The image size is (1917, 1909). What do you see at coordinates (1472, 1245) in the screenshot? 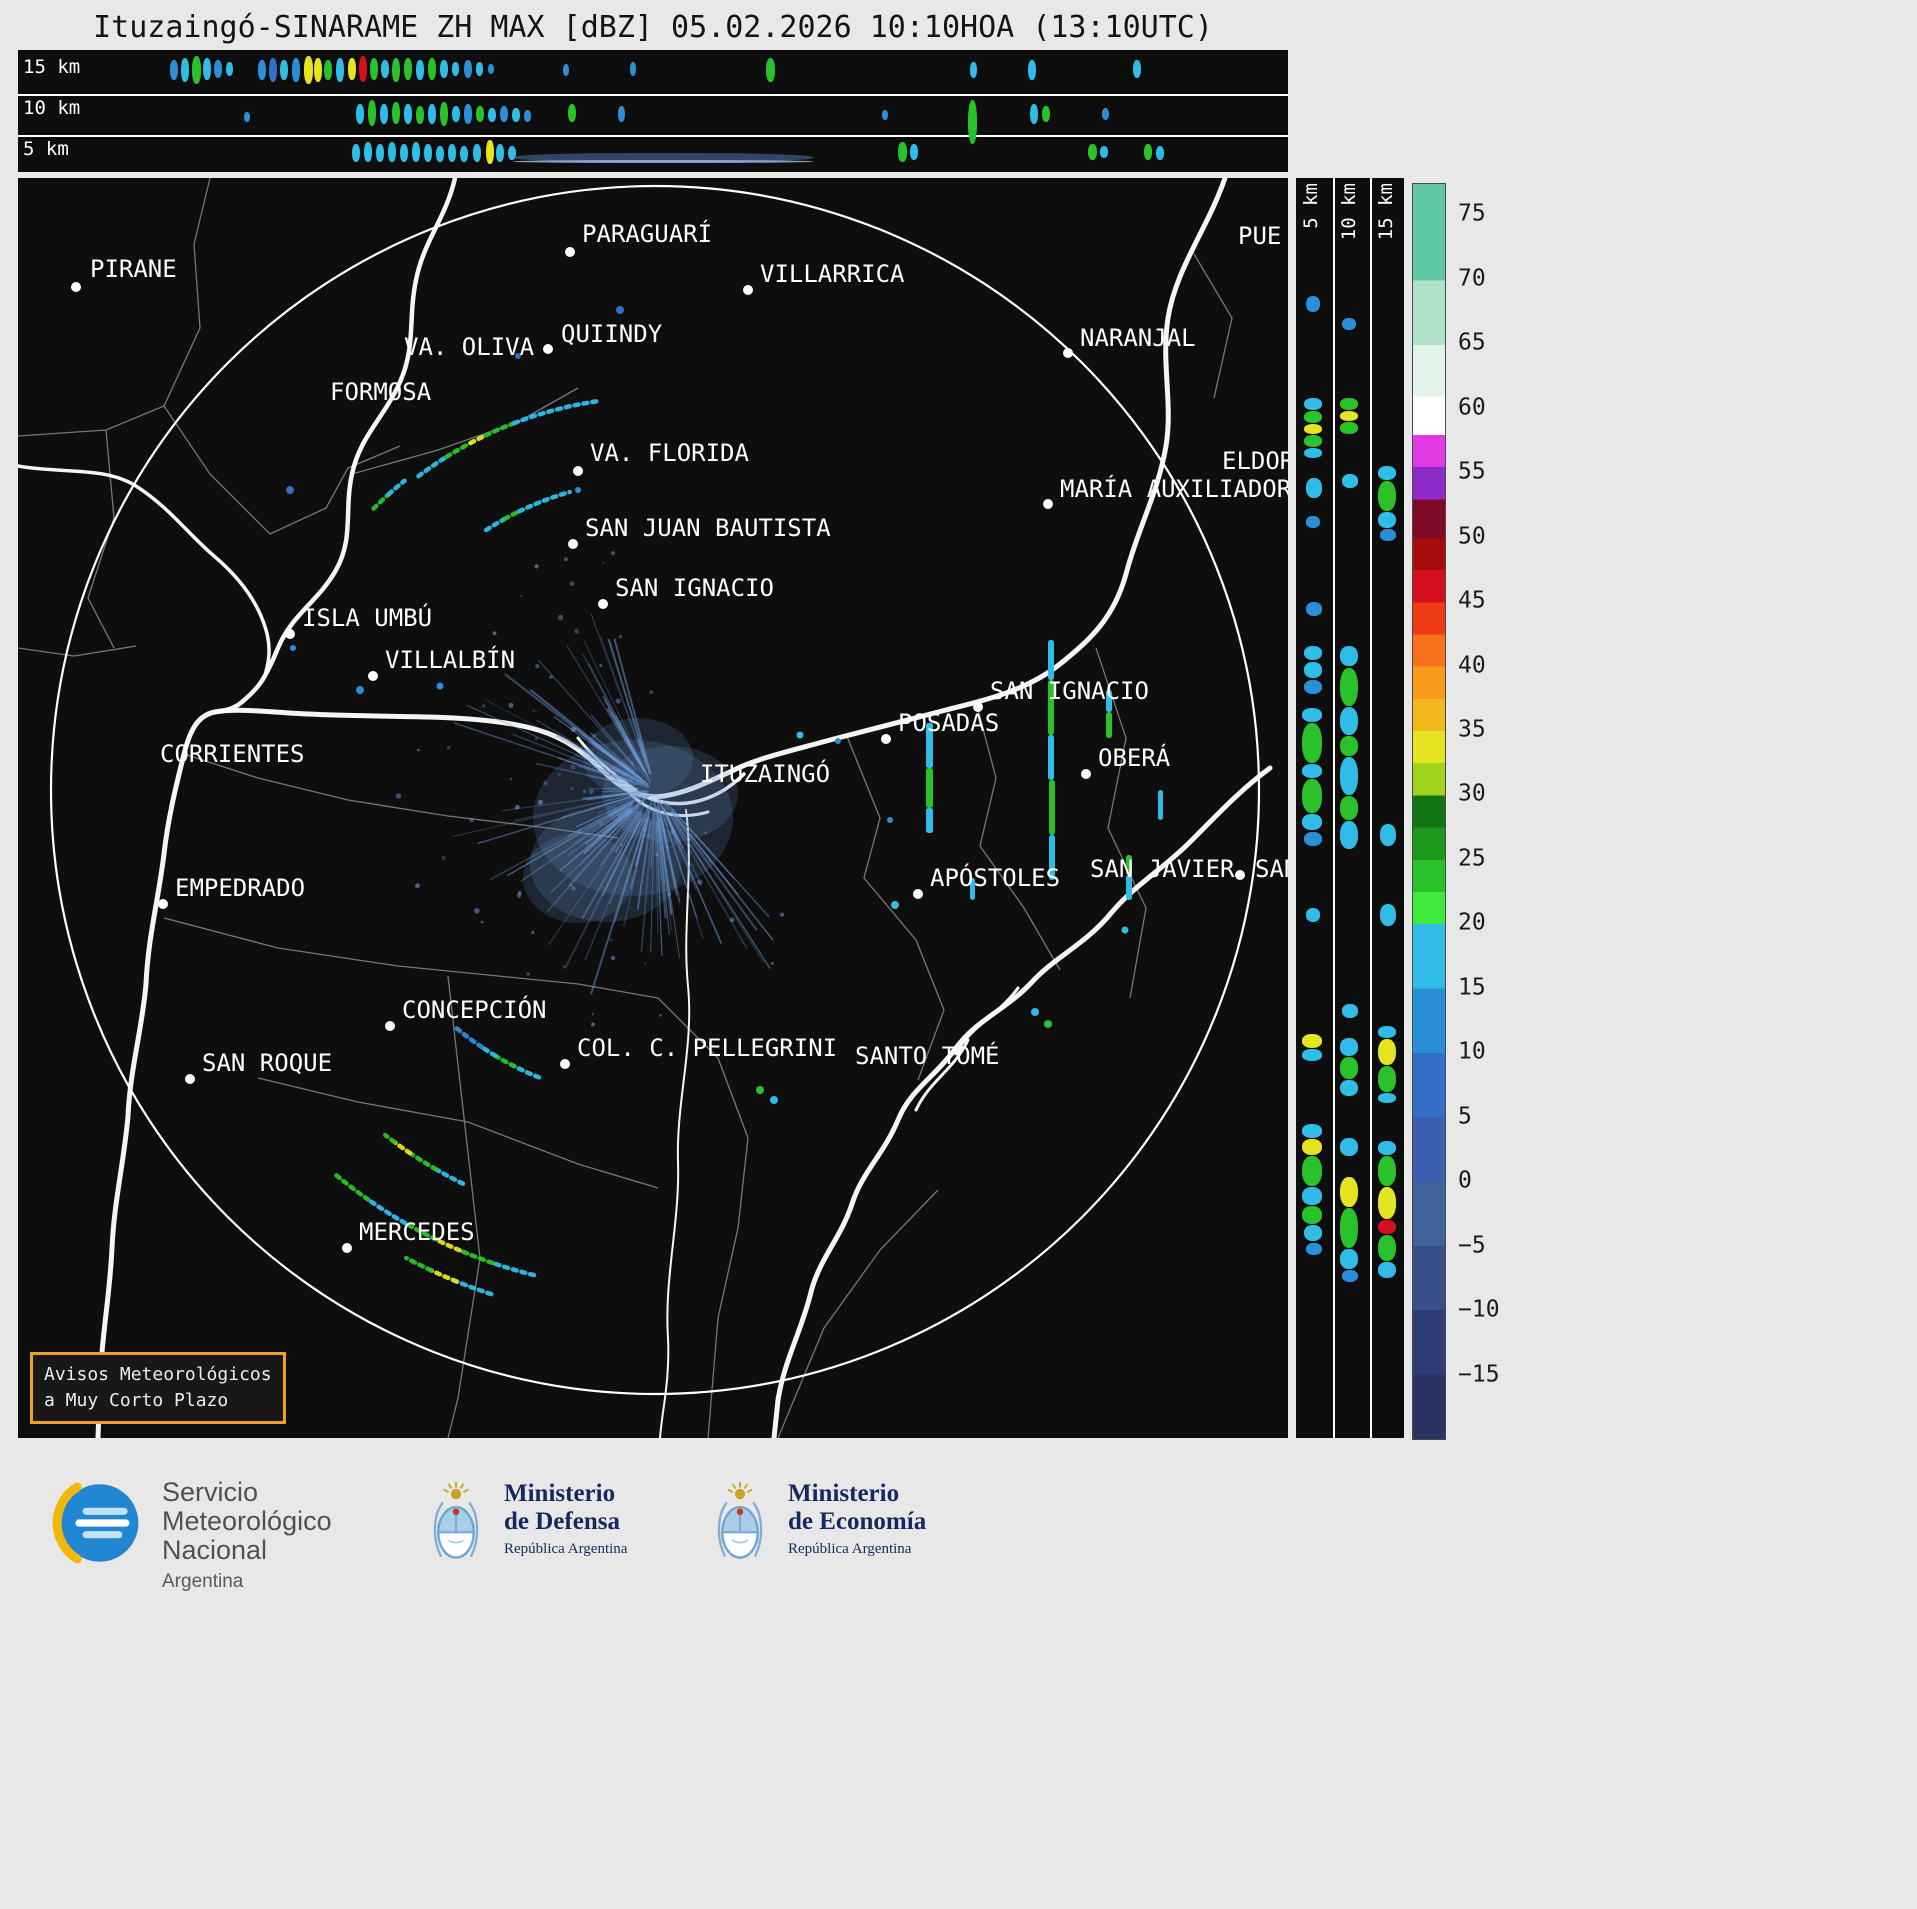
I see `colorbar-tick-label: −5` at bounding box center [1472, 1245].